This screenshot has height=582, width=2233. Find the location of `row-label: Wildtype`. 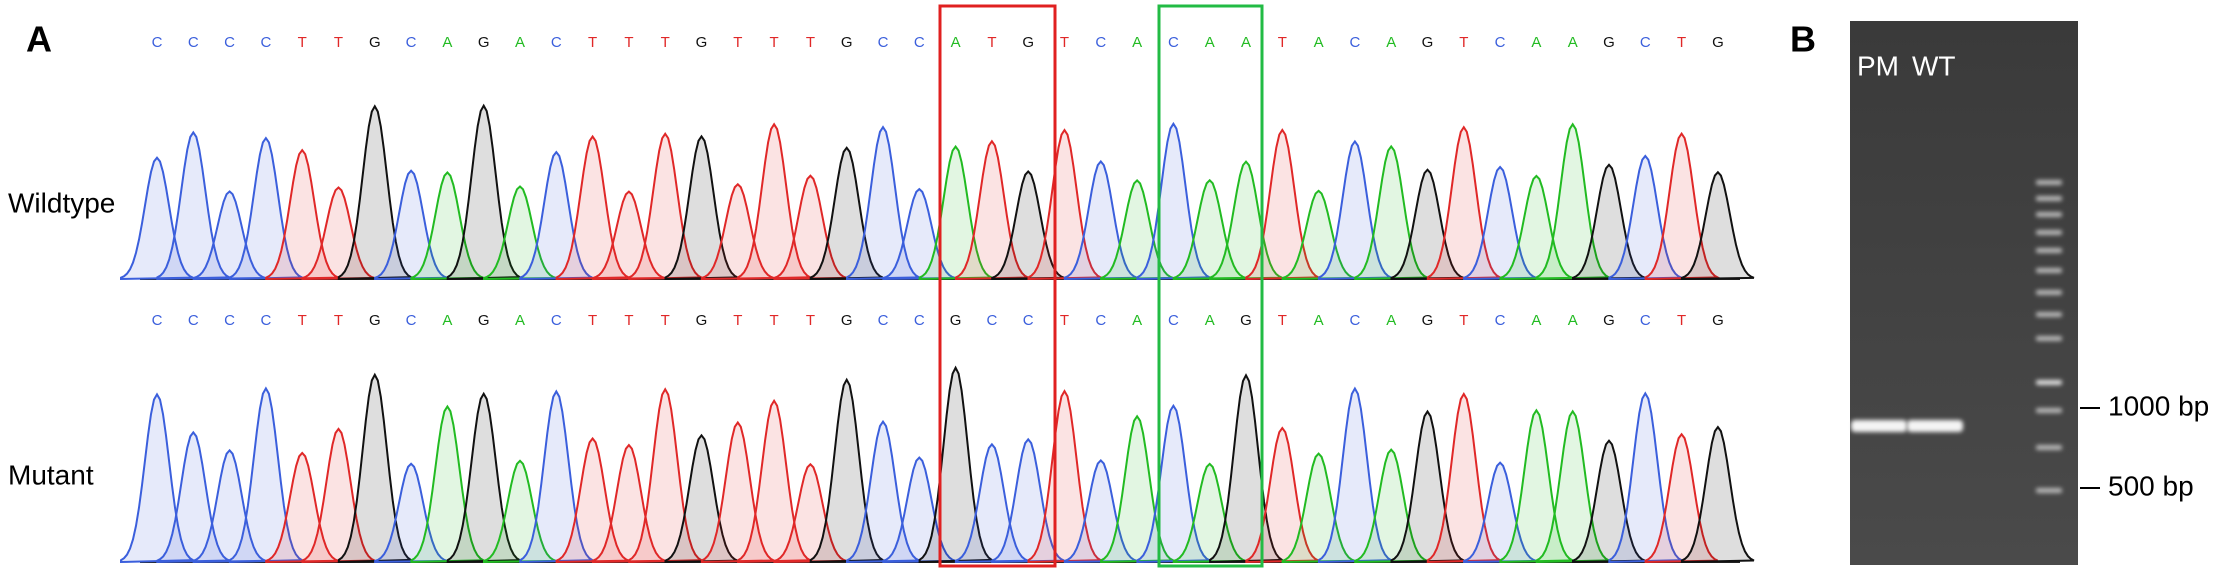

row-label: Wildtype is located at coordinates (61, 202).